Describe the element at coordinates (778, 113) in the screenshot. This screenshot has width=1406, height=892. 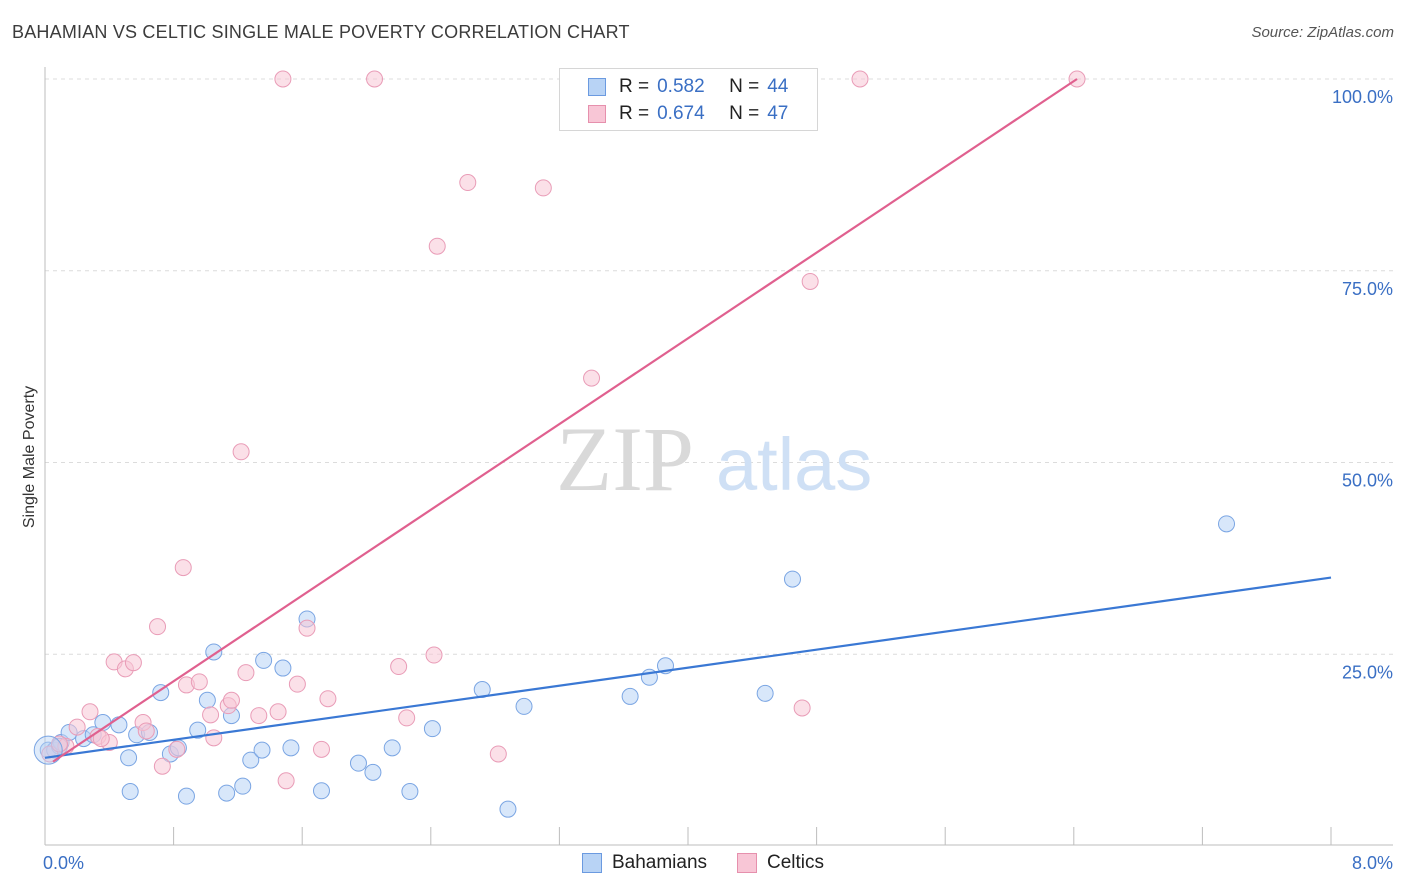
I see `legend-n-value-celtics: 47` at that location.